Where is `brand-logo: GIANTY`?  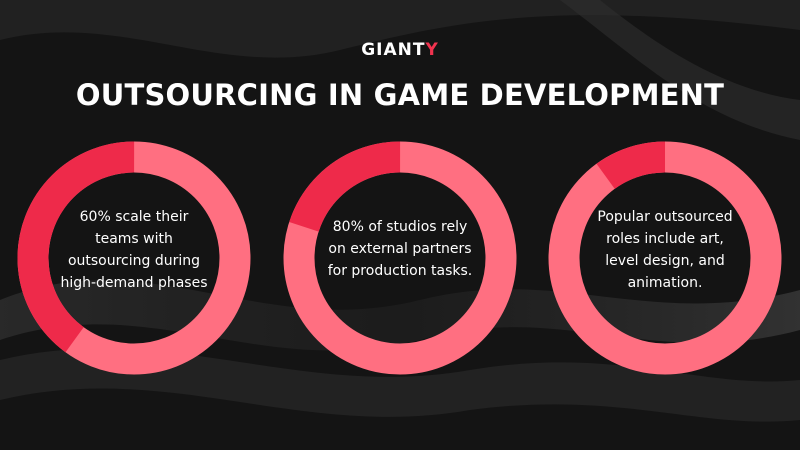 brand-logo: GIANTY is located at coordinates (400, 50).